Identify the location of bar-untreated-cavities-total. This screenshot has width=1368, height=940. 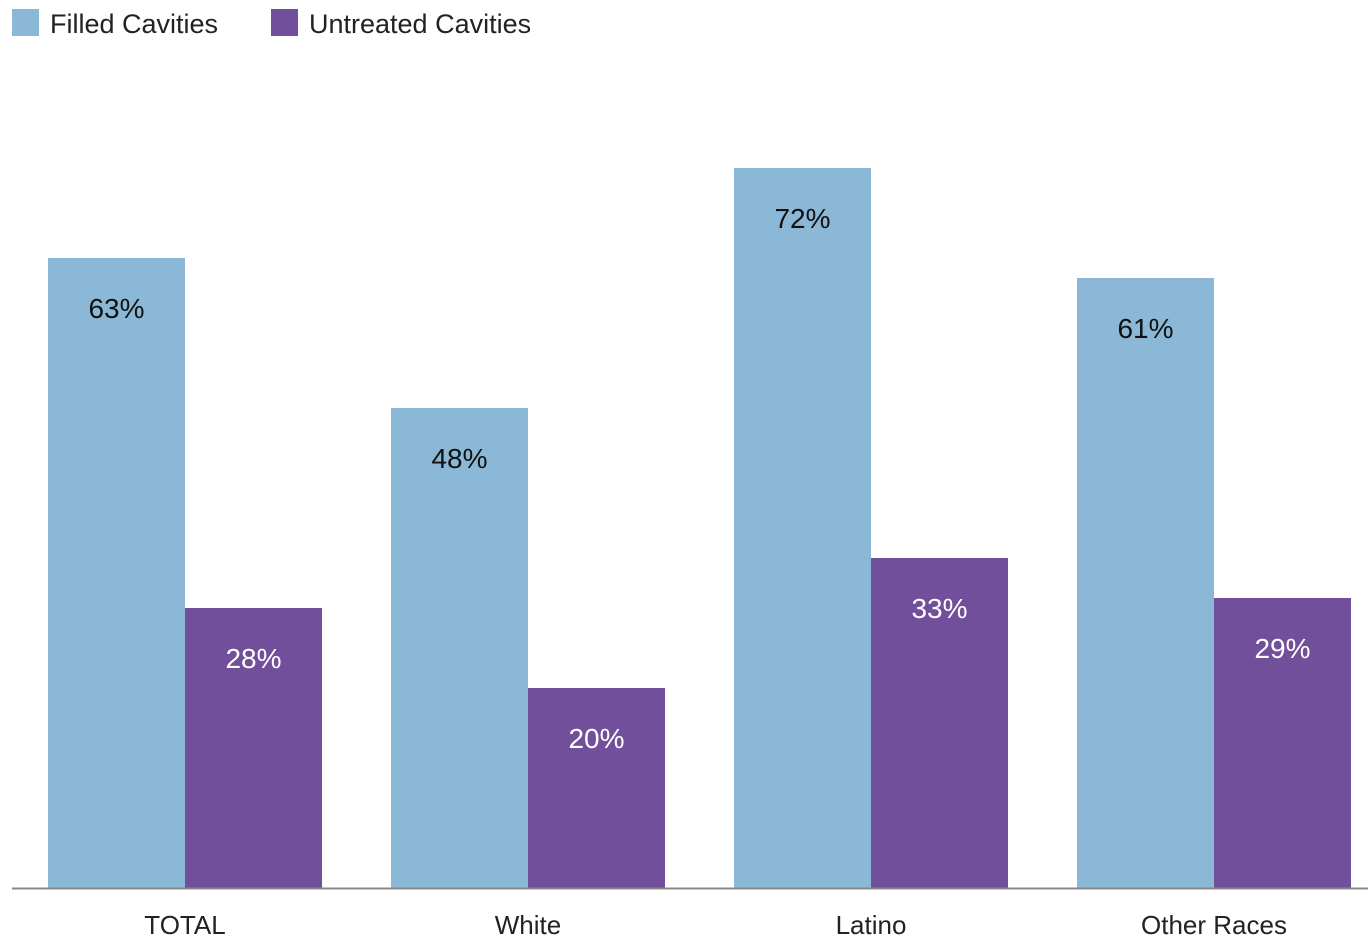
(253, 748).